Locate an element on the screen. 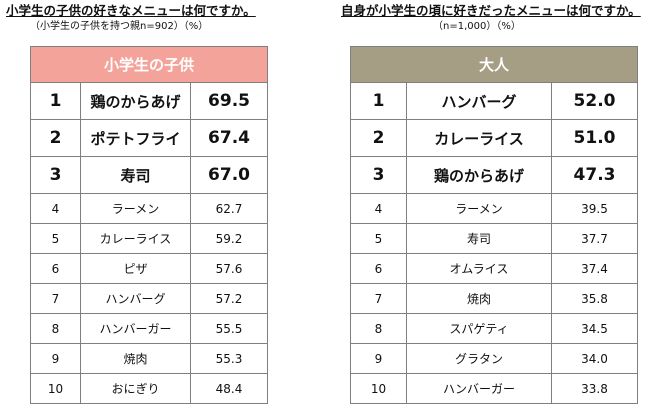  percentage-cell: 47.3 is located at coordinates (594, 175).